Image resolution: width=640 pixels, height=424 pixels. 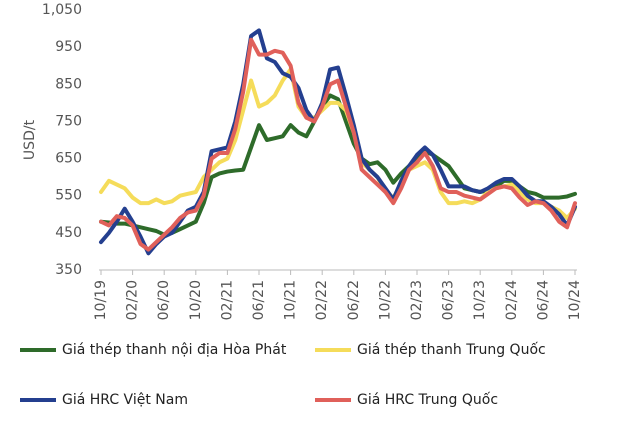 What do you see at coordinates (385, 300) in the screenshot?
I see `x-tick-label: 10/22` at bounding box center [385, 300].